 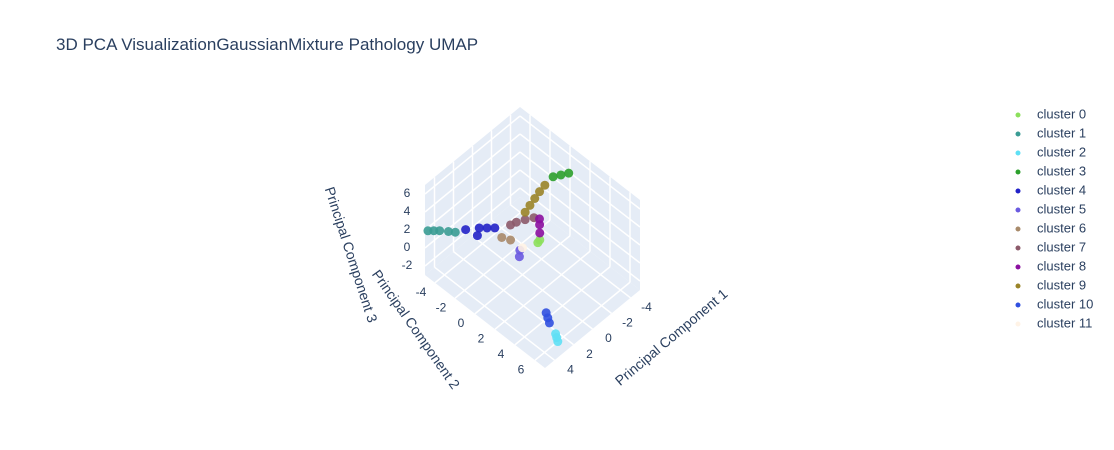 What do you see at coordinates (1061, 113) in the screenshot?
I see `legend-label: cluster 0` at bounding box center [1061, 113].